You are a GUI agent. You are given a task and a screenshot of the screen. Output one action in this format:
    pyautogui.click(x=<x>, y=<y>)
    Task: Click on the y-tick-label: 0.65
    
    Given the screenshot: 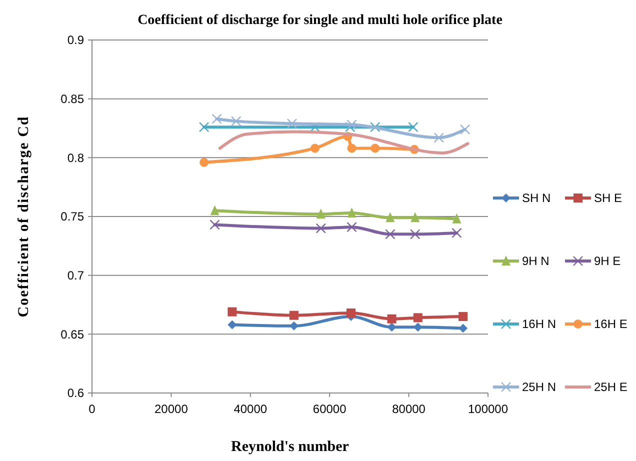 What is the action you would take?
    pyautogui.click(x=72, y=334)
    